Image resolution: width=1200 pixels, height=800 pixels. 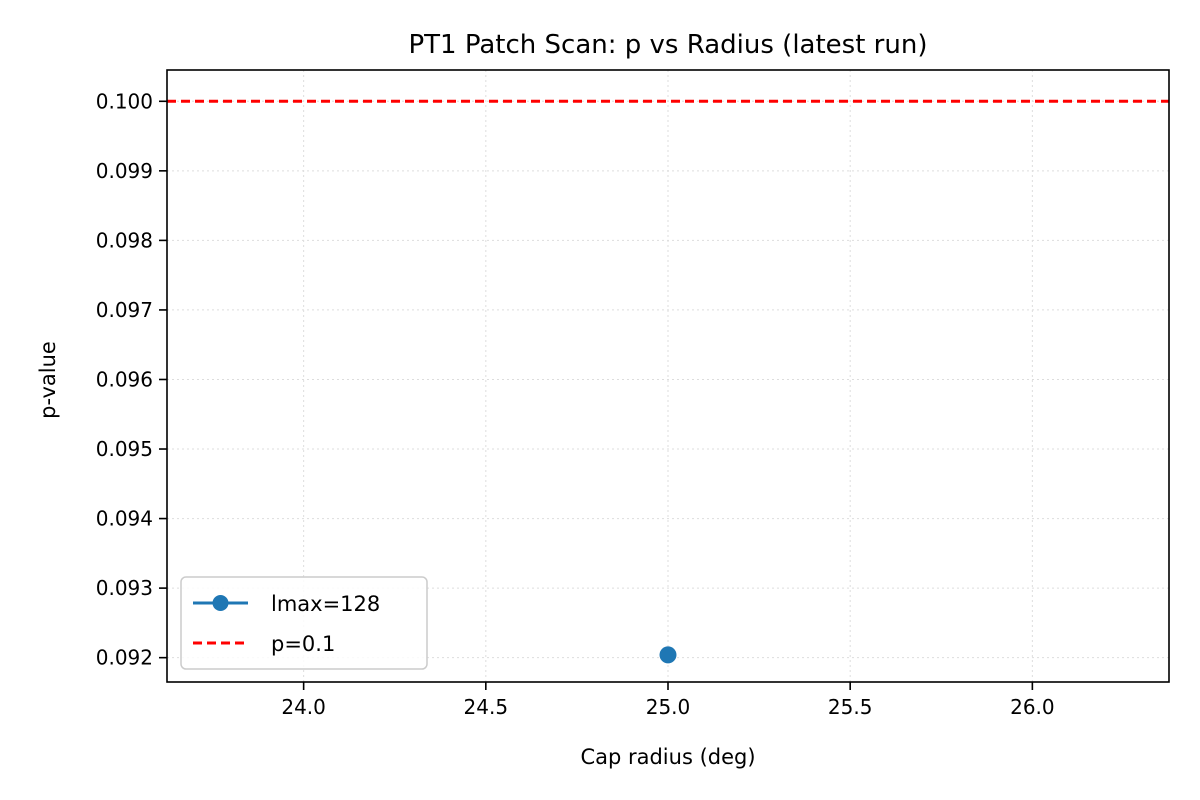 I want to click on y-axis-label: p-value, so click(x=48, y=380).